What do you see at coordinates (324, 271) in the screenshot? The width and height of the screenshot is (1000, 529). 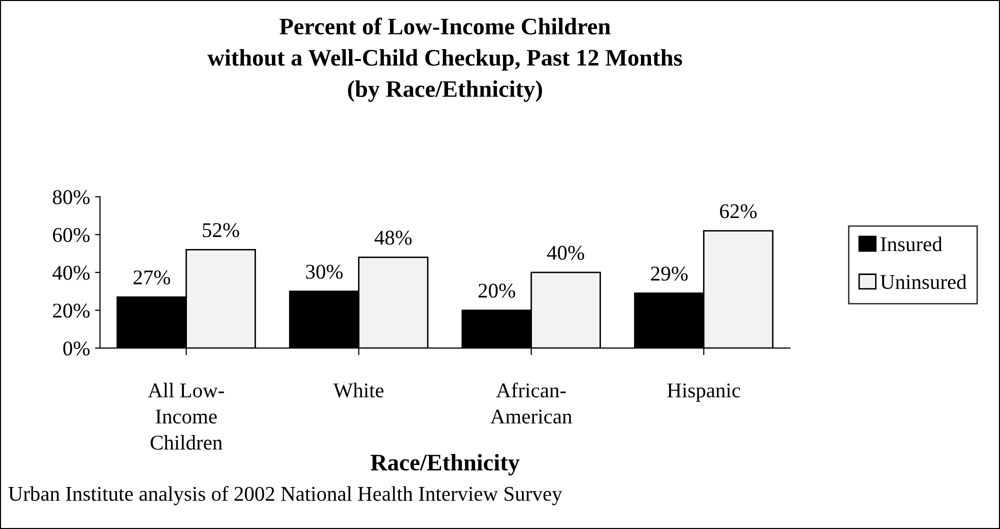 I see `data-label: 30%` at bounding box center [324, 271].